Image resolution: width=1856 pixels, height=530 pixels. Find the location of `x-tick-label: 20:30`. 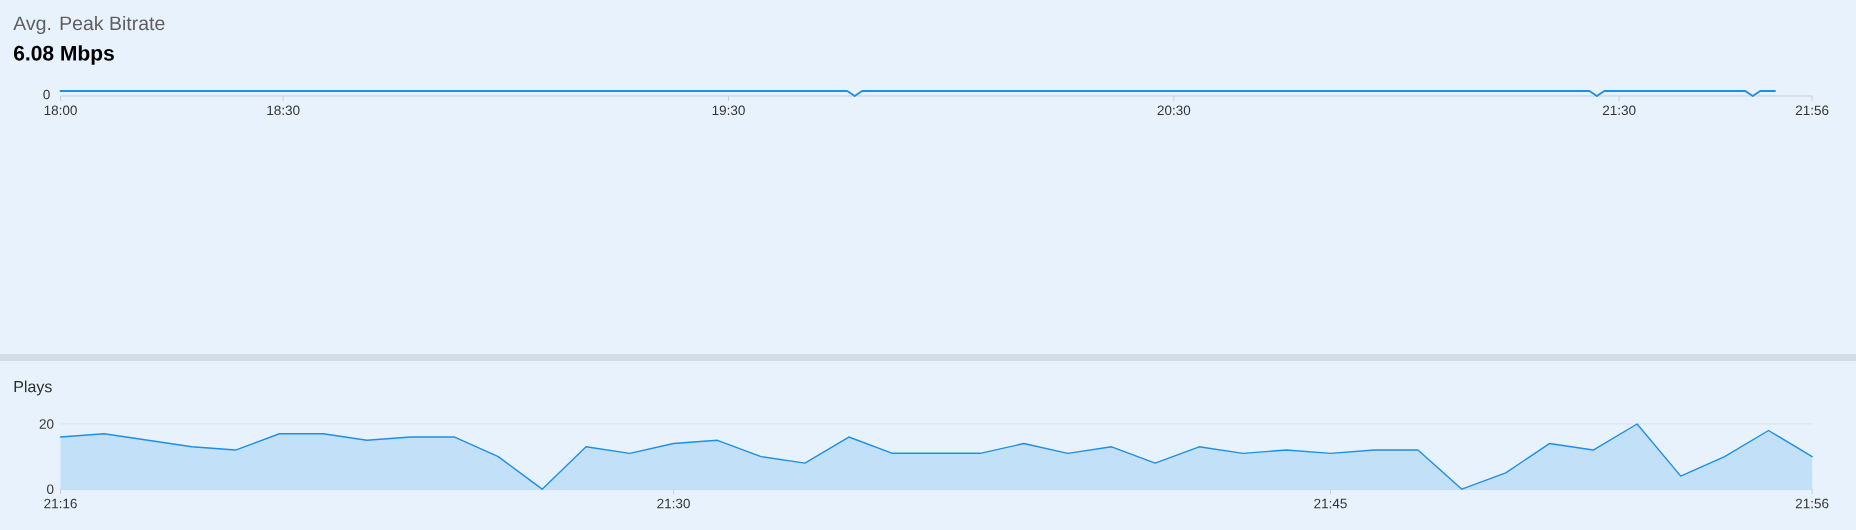

x-tick-label: 20:30 is located at coordinates (1174, 110).